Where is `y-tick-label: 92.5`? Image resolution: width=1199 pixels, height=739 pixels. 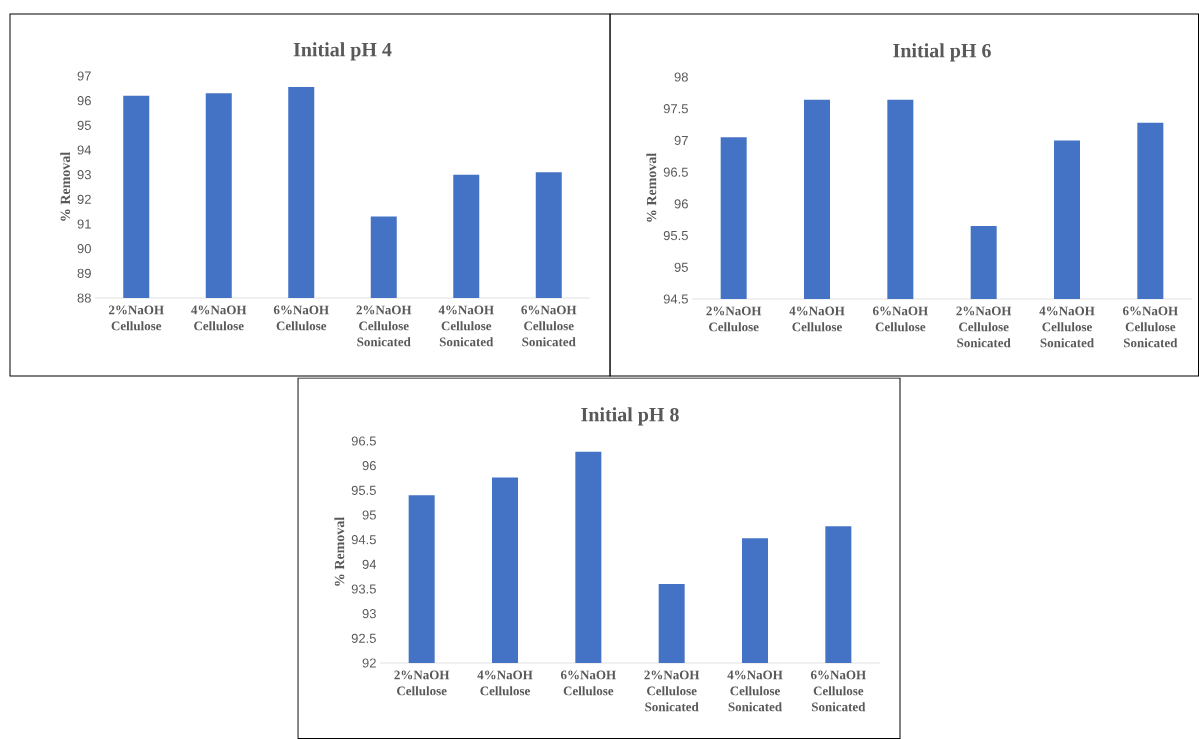 y-tick-label: 92.5 is located at coordinates (363, 638).